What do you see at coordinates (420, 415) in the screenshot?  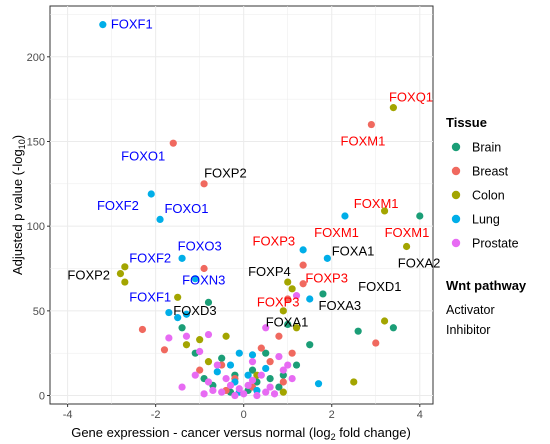 I see `x-tick-label: 4` at bounding box center [420, 415].